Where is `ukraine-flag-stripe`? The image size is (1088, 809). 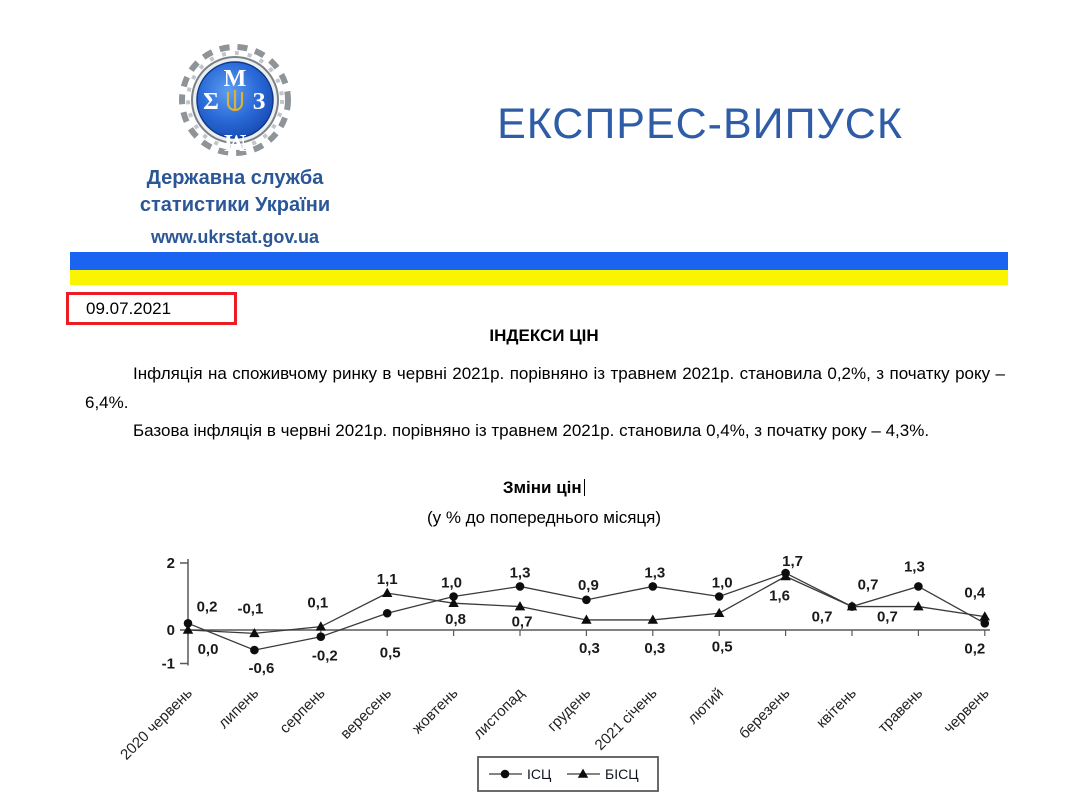
ukraine-flag-stripe is located at coordinates (539, 268).